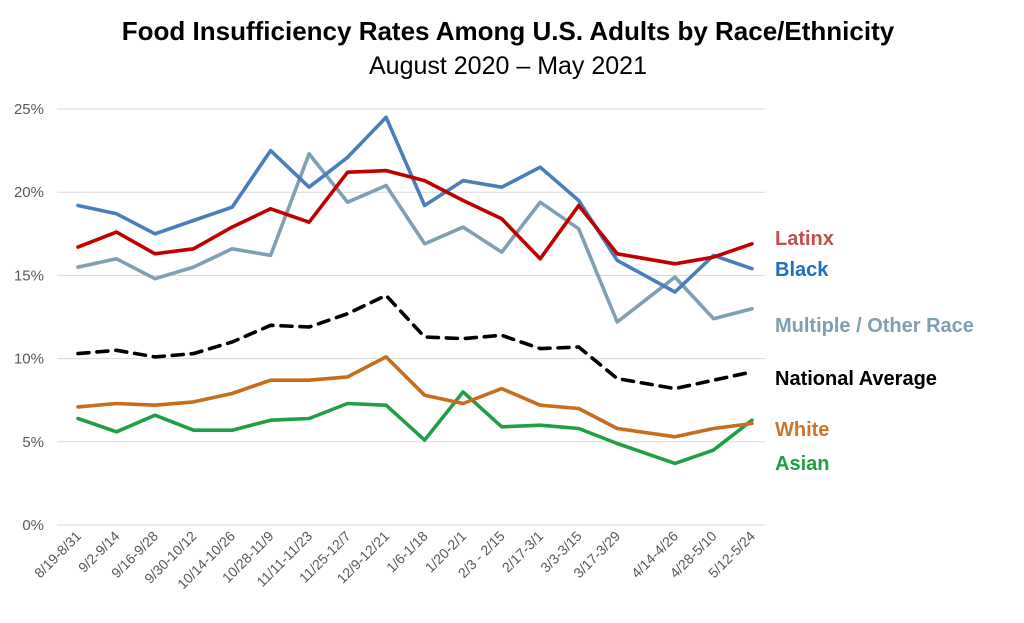  Describe the element at coordinates (29, 359) in the screenshot. I see `y-tick-label: 10%` at that location.